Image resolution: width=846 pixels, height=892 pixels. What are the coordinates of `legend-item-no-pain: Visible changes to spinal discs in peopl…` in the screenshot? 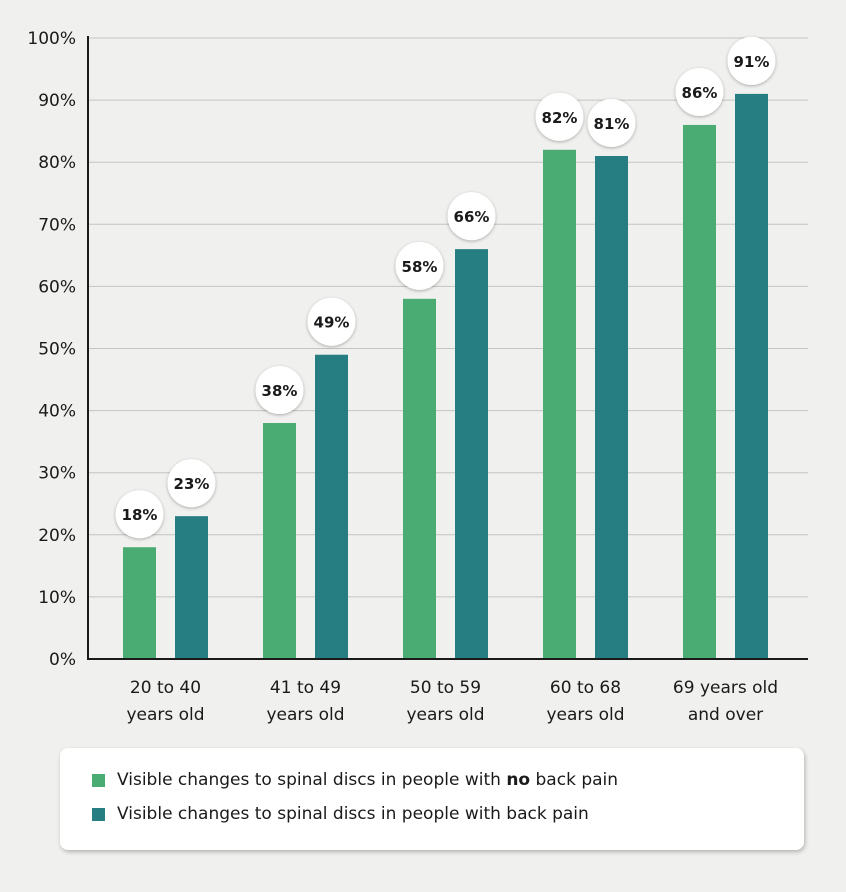 It's located at (355, 780).